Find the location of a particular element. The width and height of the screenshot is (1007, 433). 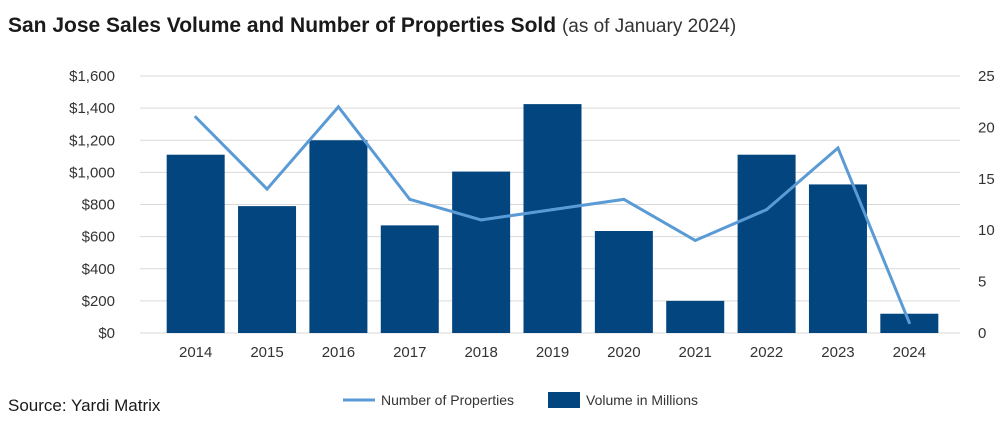

x-axis-tick-label: 2019 is located at coordinates (552, 352).